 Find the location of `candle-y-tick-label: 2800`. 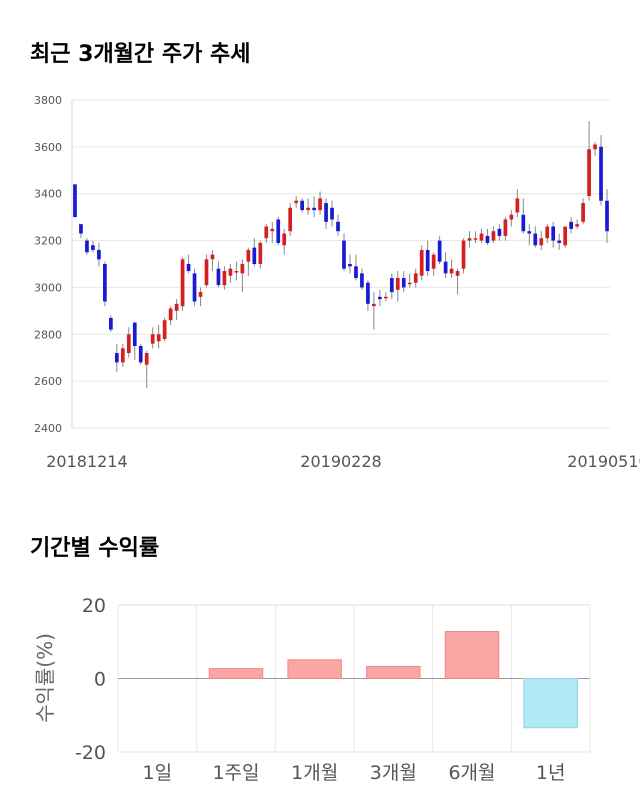

candle-y-tick-label: 2800 is located at coordinates (48, 334).